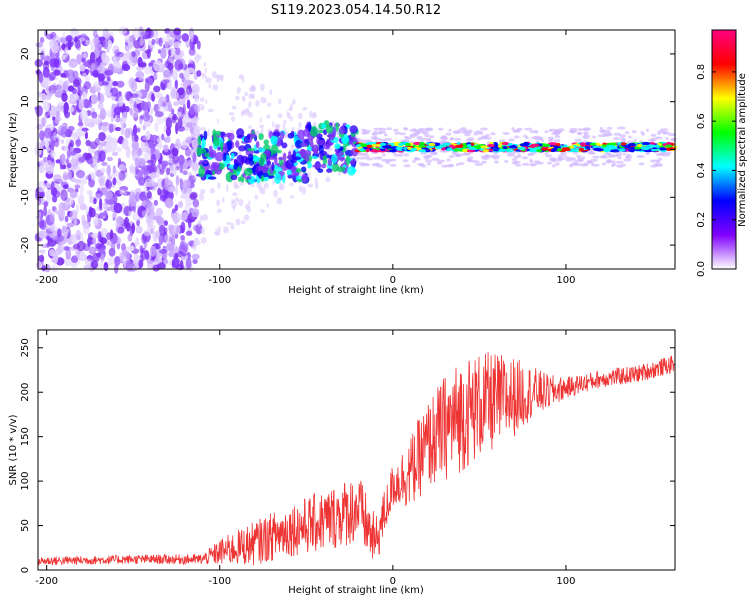  What do you see at coordinates (742, 150) in the screenshot?
I see `colorbar-label: Normalized spectral amplitude` at bounding box center [742, 150].